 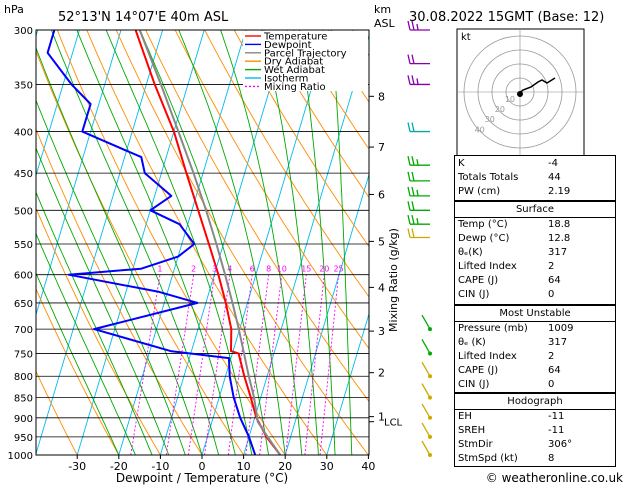 What do you see at coordinates (23, 211) in the screenshot?
I see `pressure-tick-label: 500` at bounding box center [23, 211].